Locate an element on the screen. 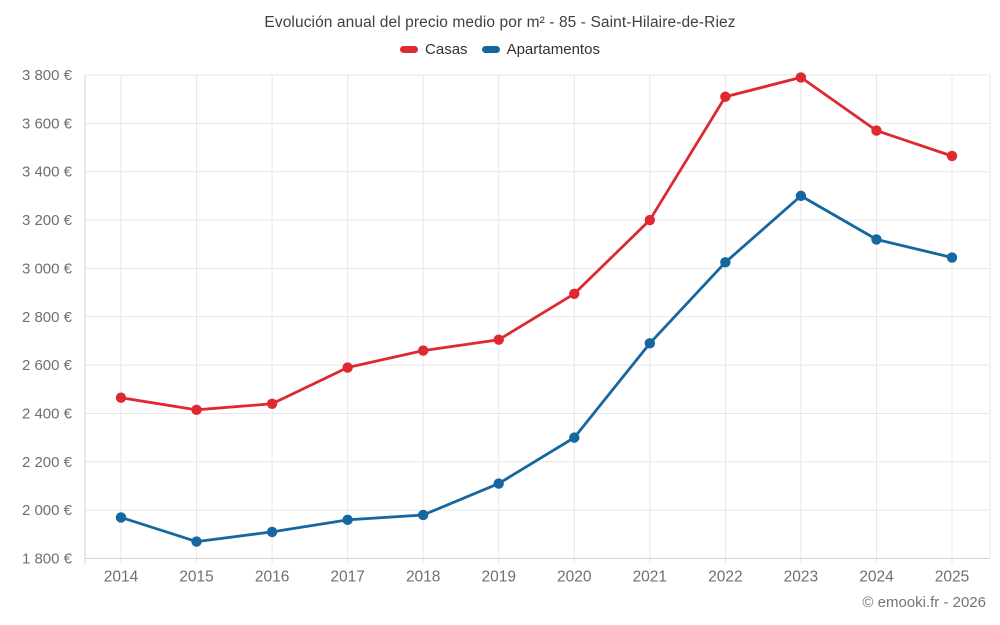 Image resolution: width=1000 pixels, height=625 pixels. data-point-casas-2014 is located at coordinates (121, 397).